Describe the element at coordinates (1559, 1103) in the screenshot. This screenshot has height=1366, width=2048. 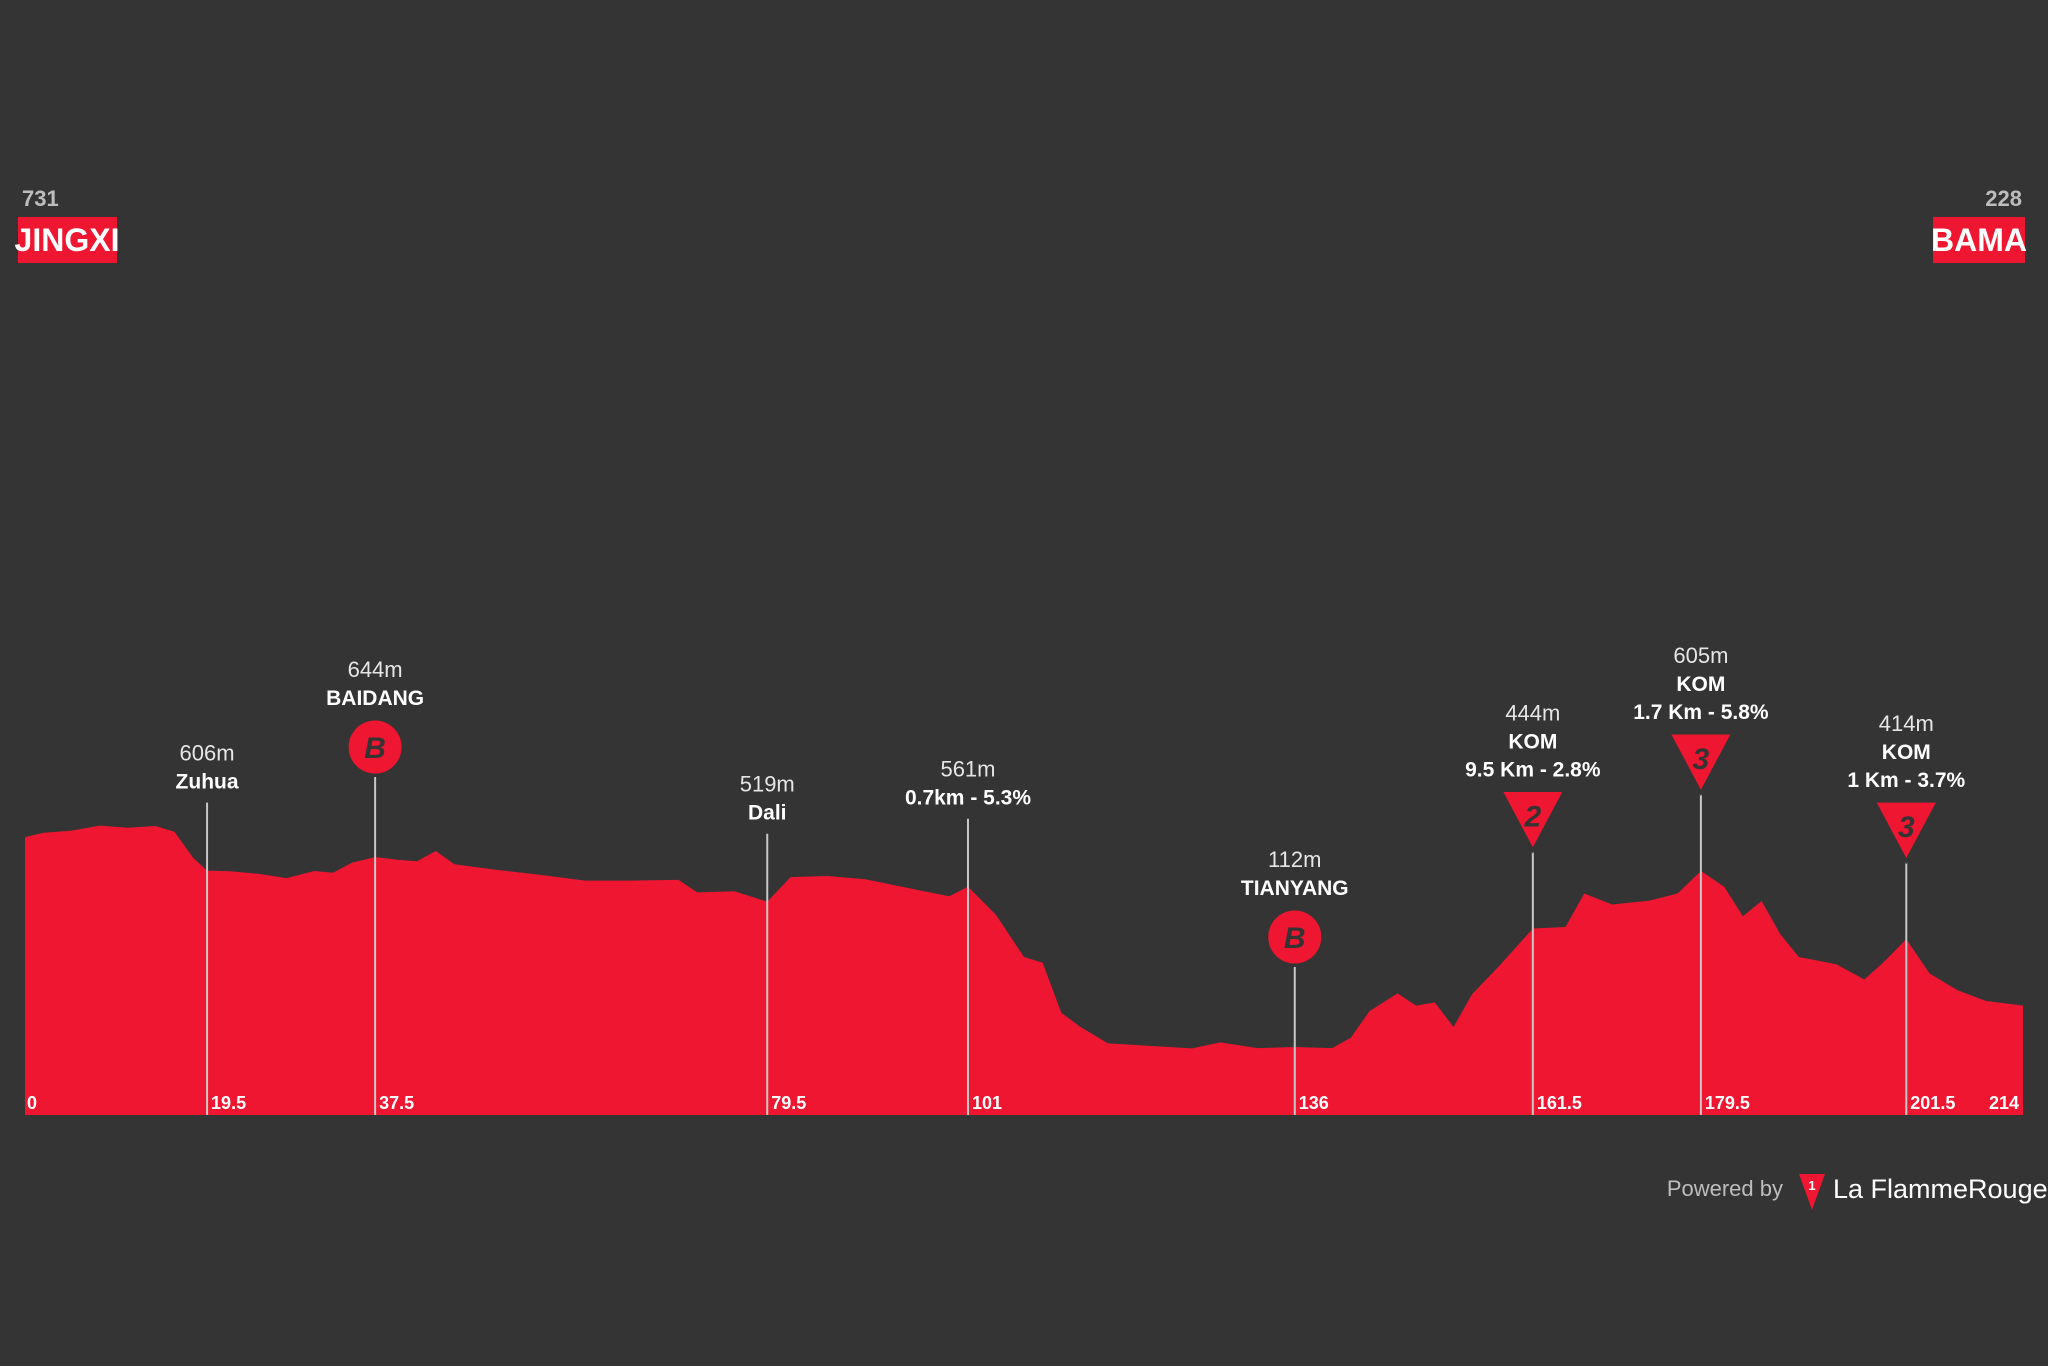
I see `x-tick-label-6: 161.5` at that location.